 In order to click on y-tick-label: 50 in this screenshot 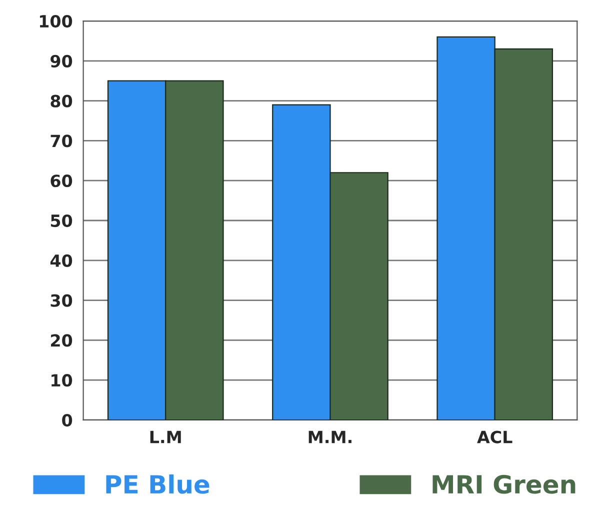, I will do `click(61, 221)`.